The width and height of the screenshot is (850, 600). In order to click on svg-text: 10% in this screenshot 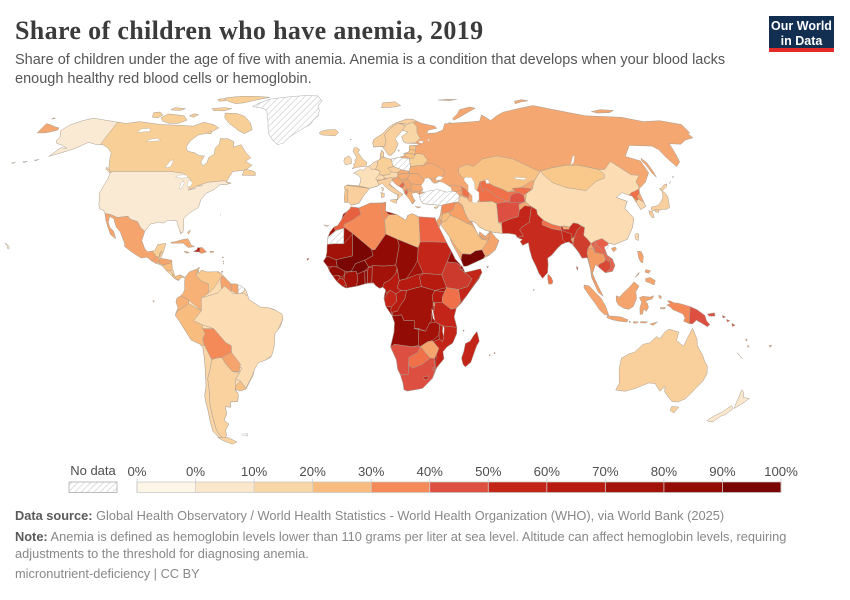, I will do `click(254, 471)`.